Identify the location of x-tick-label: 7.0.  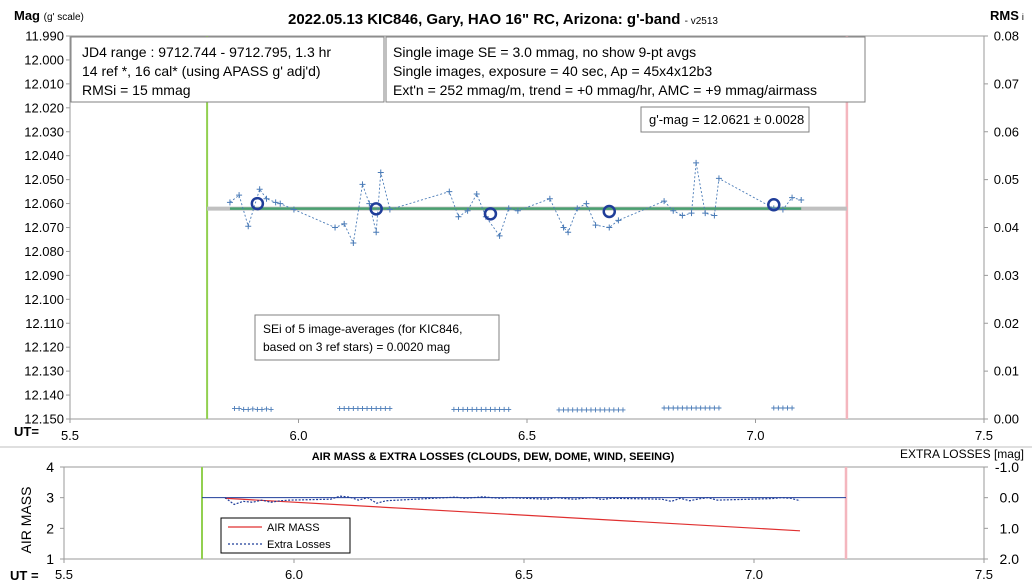
(755, 435).